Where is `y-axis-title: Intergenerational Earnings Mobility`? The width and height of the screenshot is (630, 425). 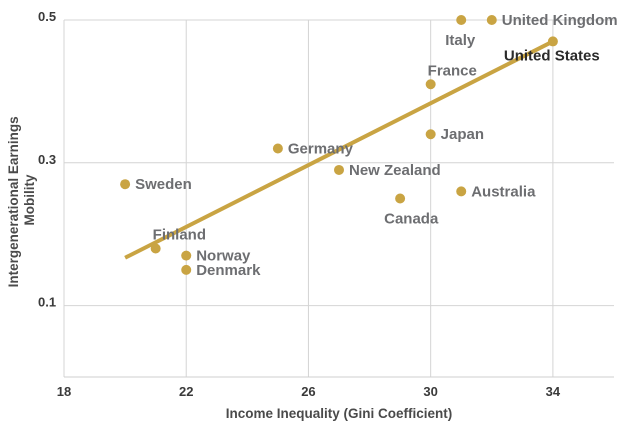 y-axis-title: Intergenerational Earnings Mobility is located at coordinates (21, 200).